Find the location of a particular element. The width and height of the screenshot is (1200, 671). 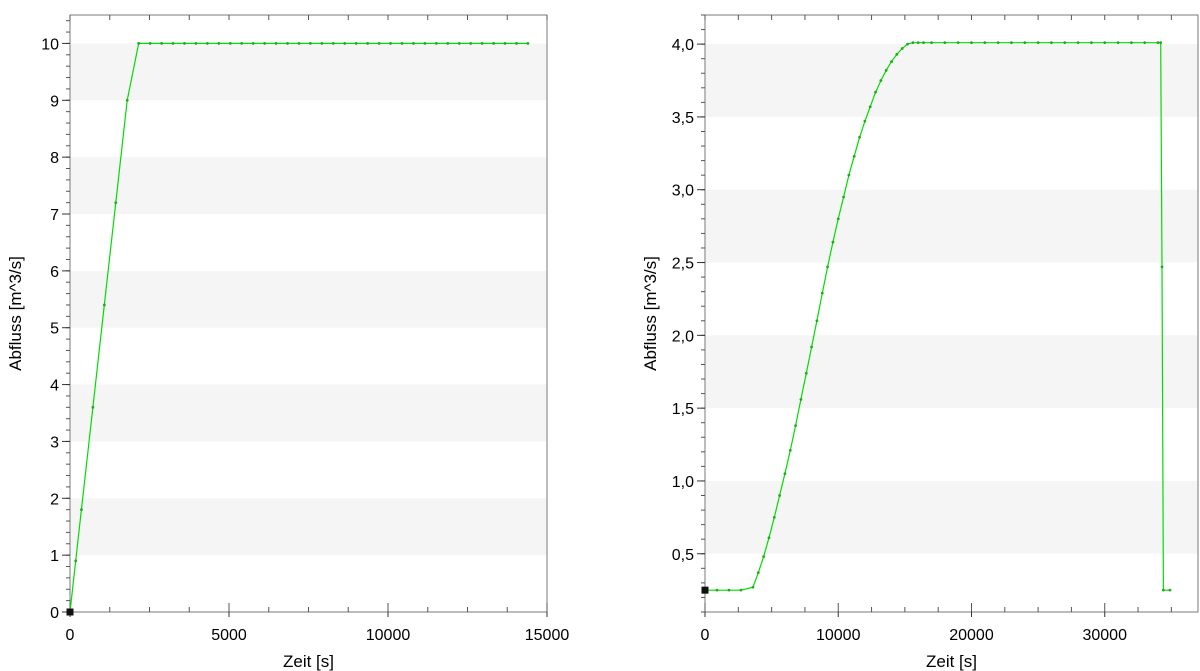

x-tick-label: 0 is located at coordinates (70, 635).